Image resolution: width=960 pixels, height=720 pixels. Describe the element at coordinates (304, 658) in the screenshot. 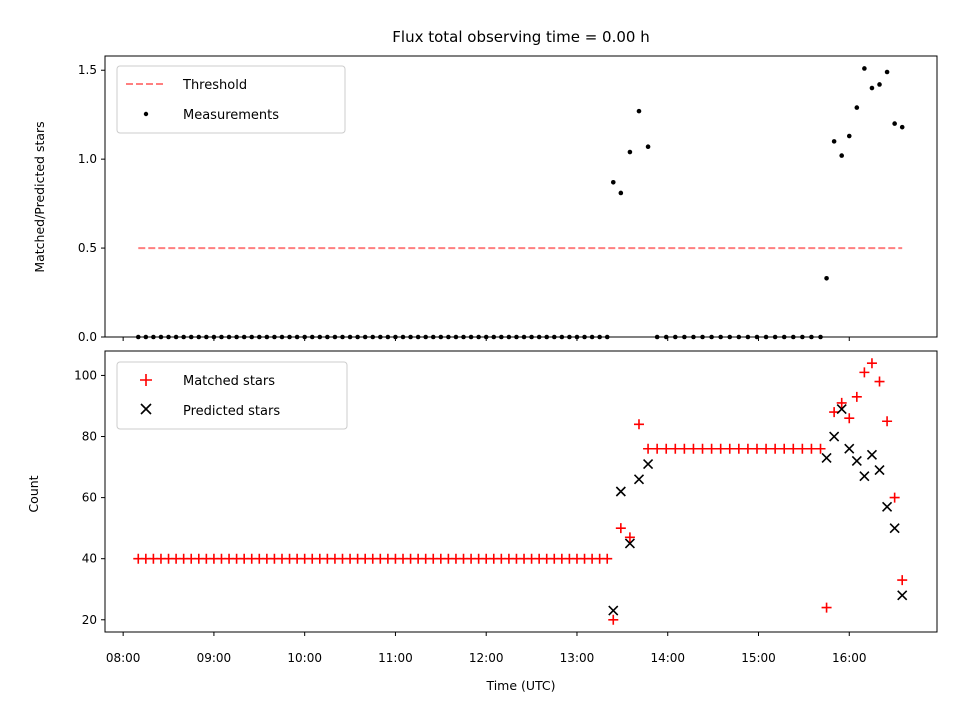

I see `xtick-label: 10:00` at that location.